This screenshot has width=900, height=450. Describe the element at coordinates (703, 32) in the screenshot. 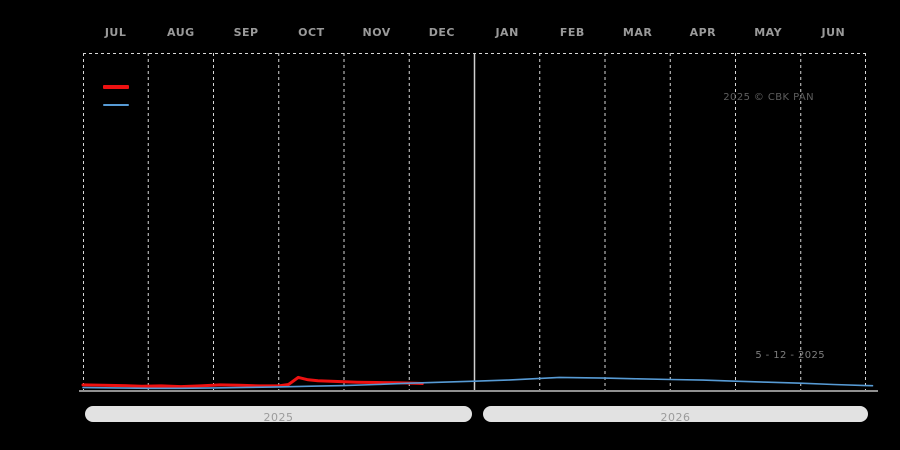

I see `month-label-apr: APR` at that location.